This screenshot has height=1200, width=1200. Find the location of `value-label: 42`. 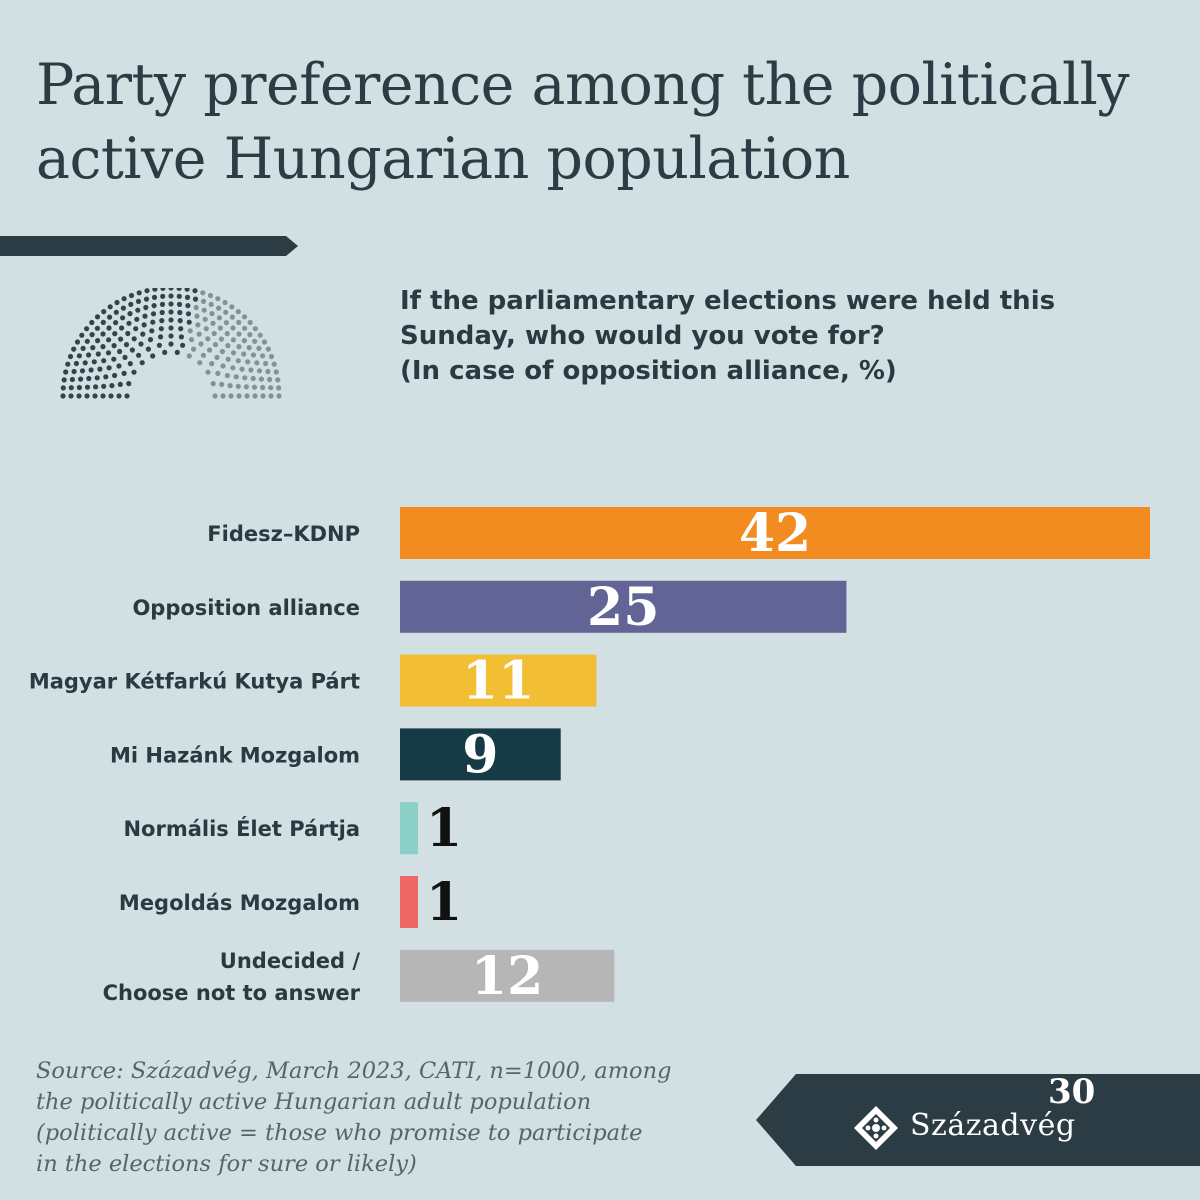

value-label: 42 is located at coordinates (775, 533).